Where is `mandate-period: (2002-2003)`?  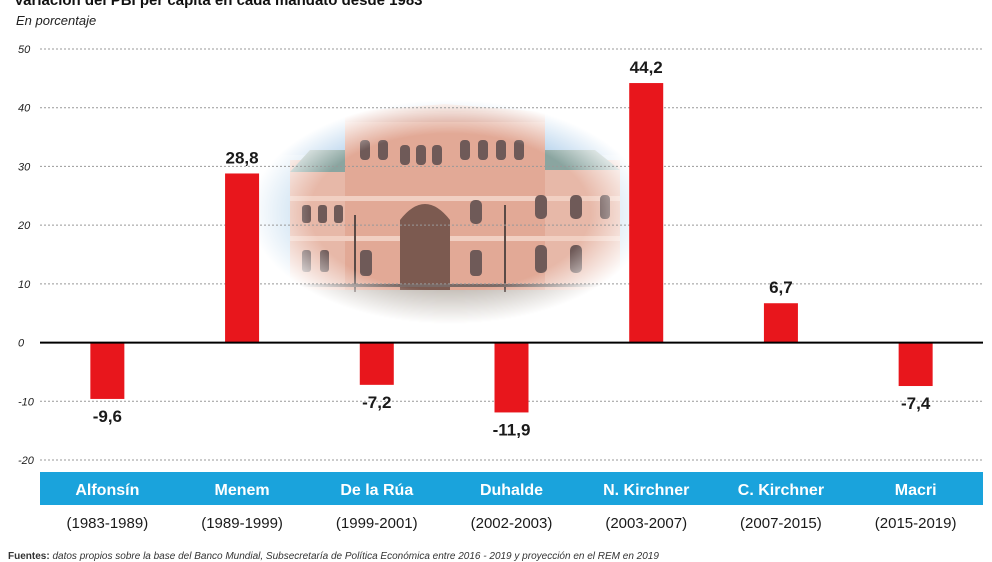
mandate-period: (2002-2003) is located at coordinates (512, 523).